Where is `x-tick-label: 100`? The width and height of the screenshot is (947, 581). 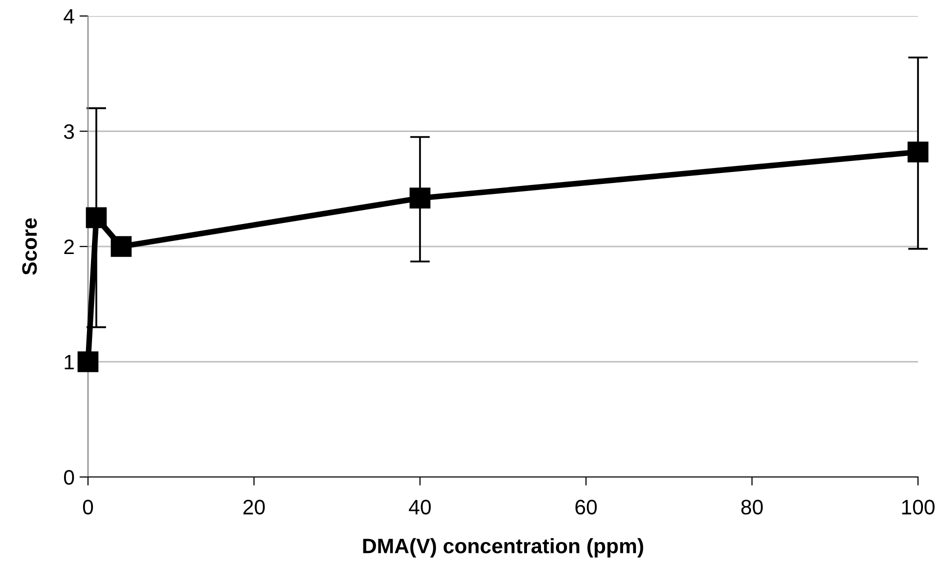
x-tick-label: 100 is located at coordinates (918, 507).